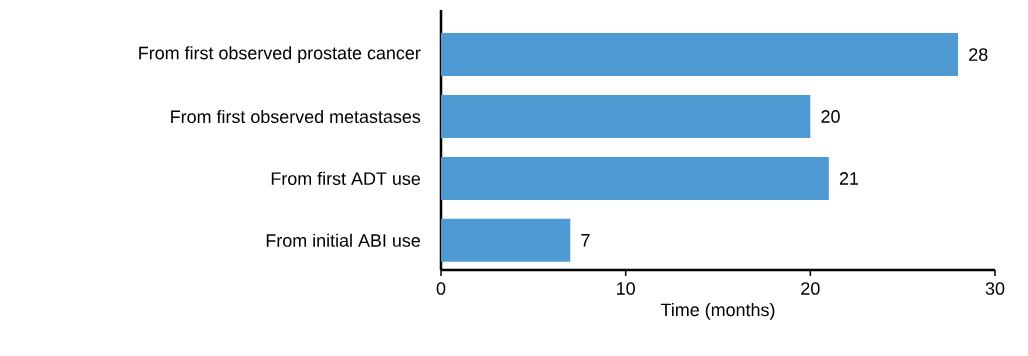 This screenshot has width=1028, height=356. What do you see at coordinates (585, 240) in the screenshot?
I see `data-label: 7` at bounding box center [585, 240].